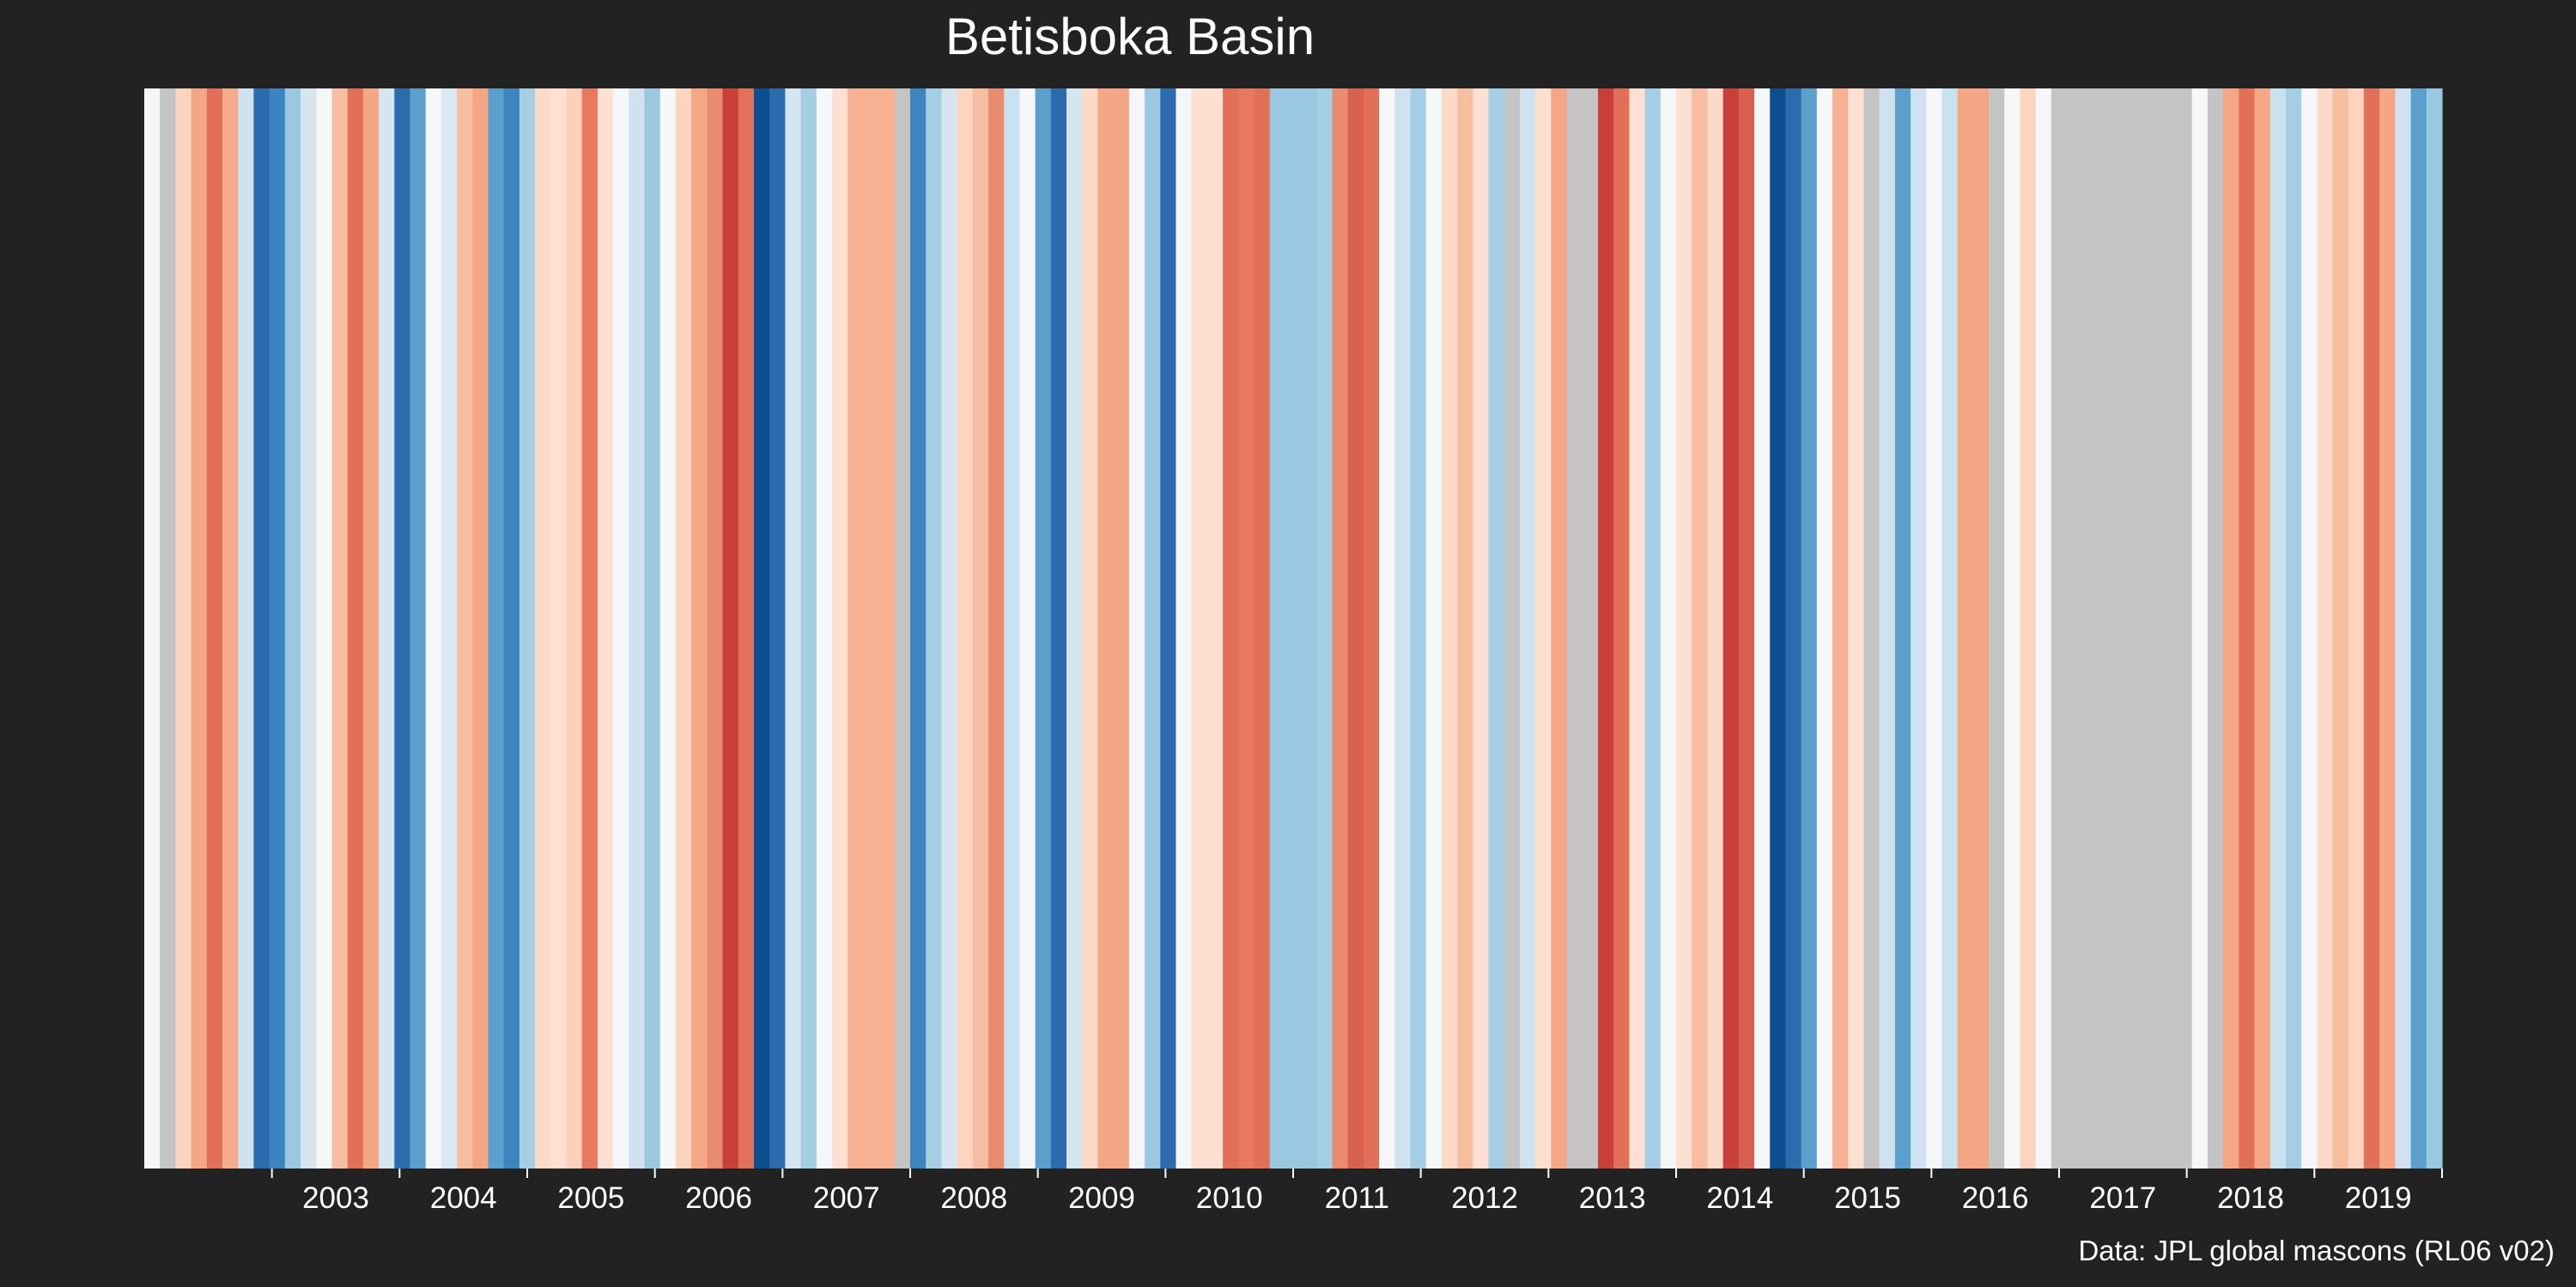  I want to click on x-tick-label: 2005, so click(590, 1198).